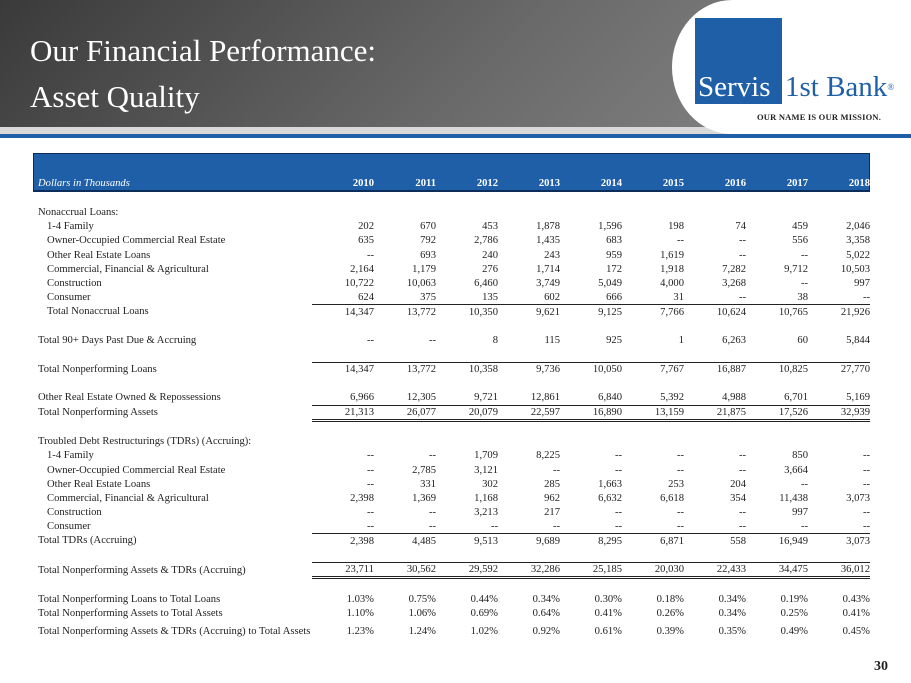 Image resolution: width=911 pixels, height=683 pixels. Describe the element at coordinates (343, 541) in the screenshot. I see `value-cell: 2,398` at that location.